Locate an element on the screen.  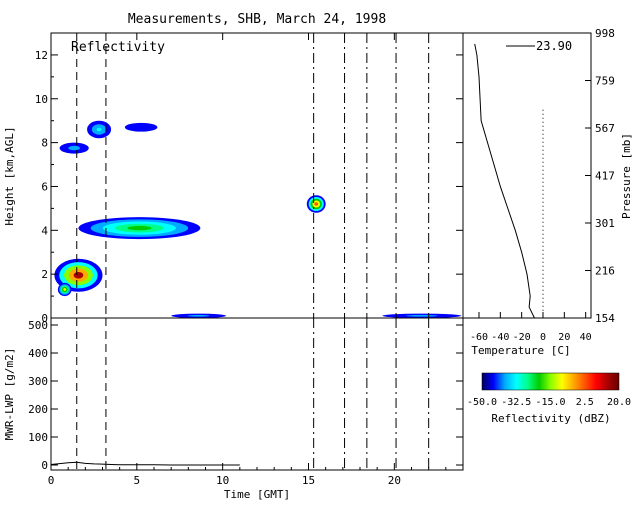
pressure-tick-label: 998 is located at coordinates (605, 33).